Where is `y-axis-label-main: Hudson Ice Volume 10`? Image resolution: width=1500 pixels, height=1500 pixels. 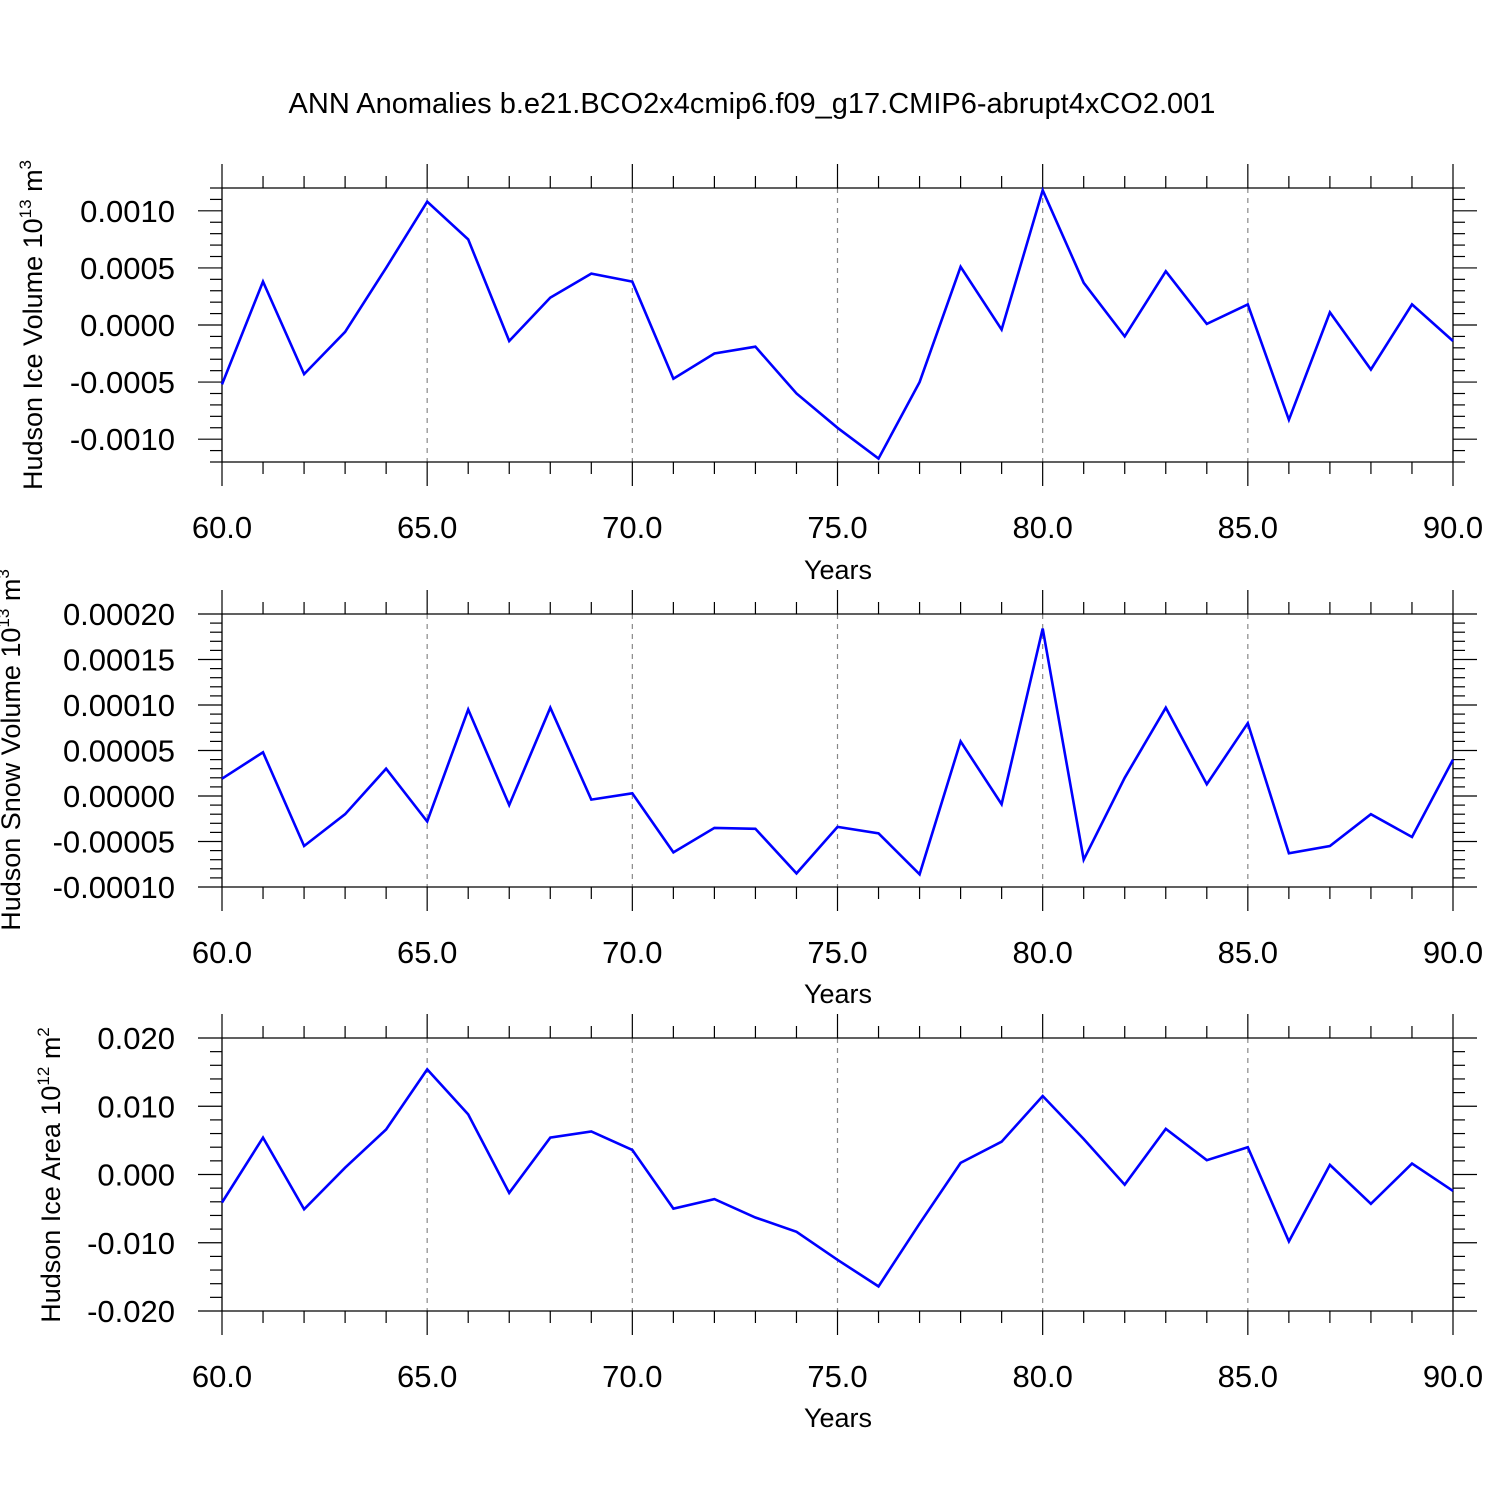 y-axis-label-main: Hudson Ice Volume 10 is located at coordinates (33, 354).